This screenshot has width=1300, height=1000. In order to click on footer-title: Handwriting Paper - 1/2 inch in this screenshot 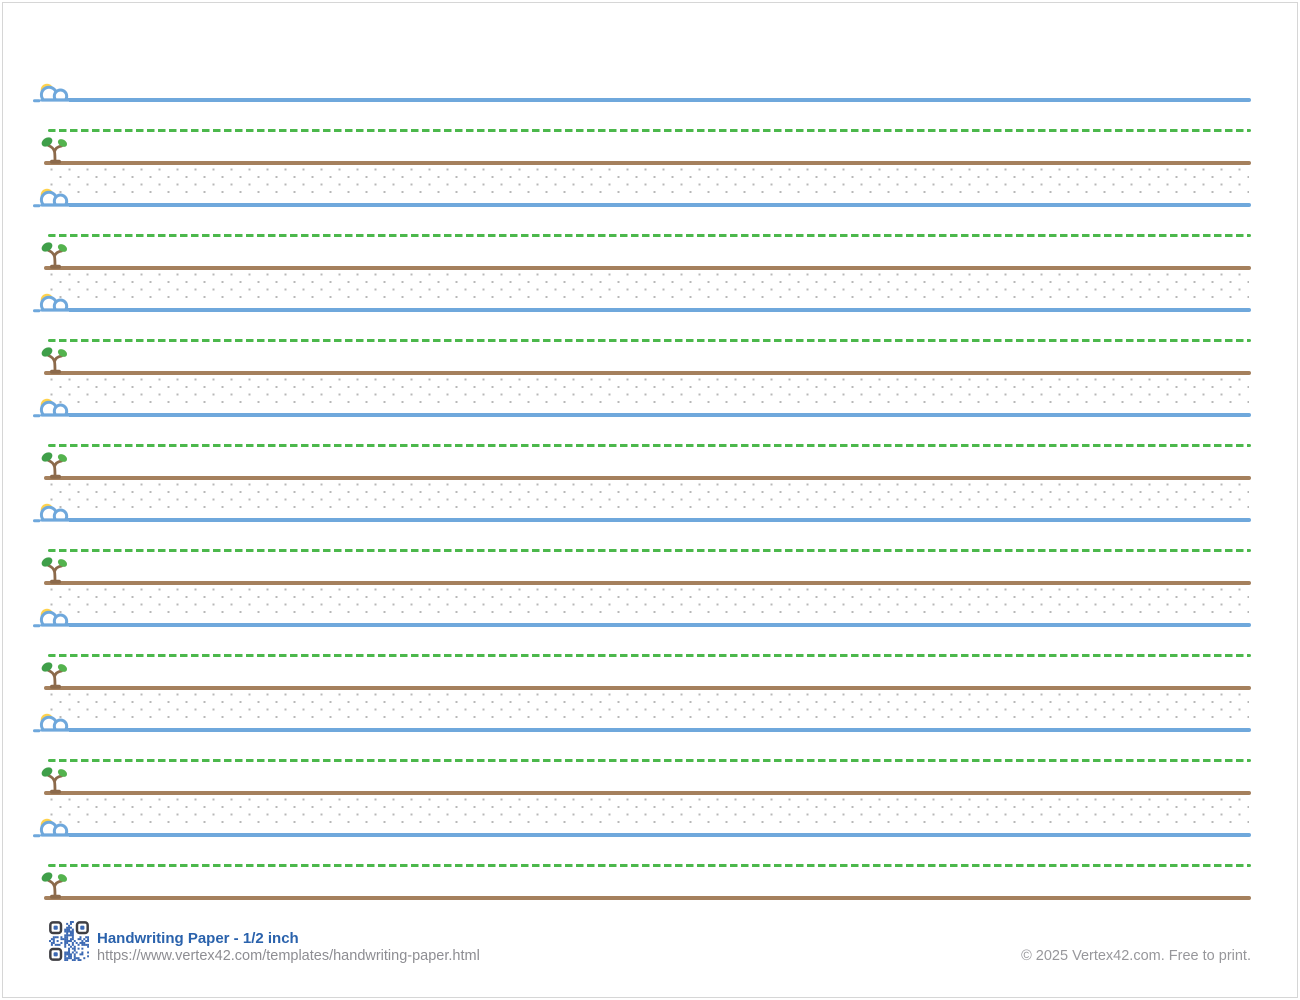, I will do `click(198, 938)`.